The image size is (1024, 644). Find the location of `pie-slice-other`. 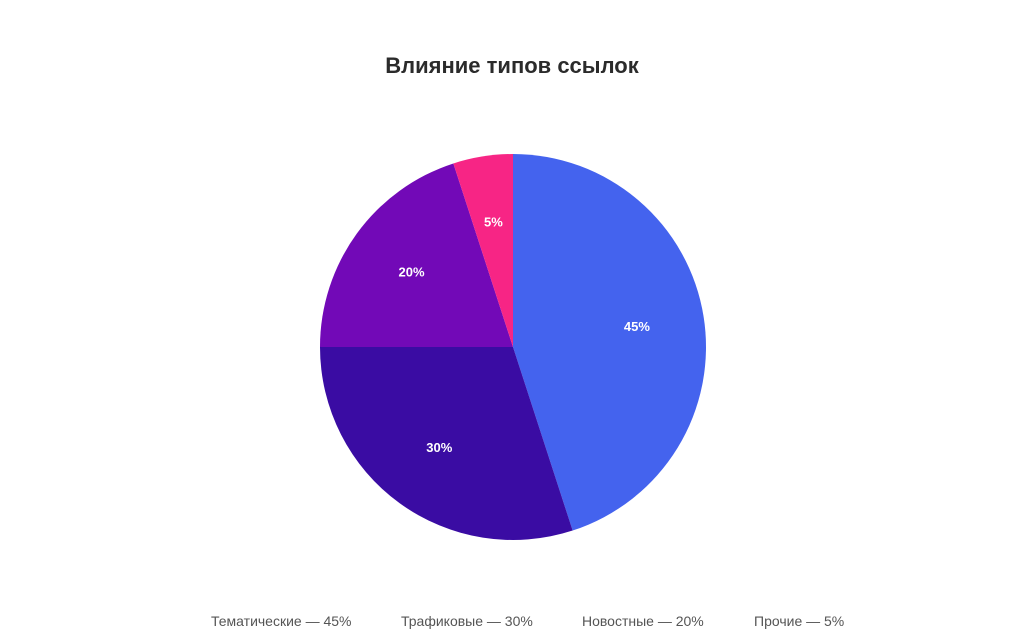

pie-slice-other is located at coordinates (483, 250).